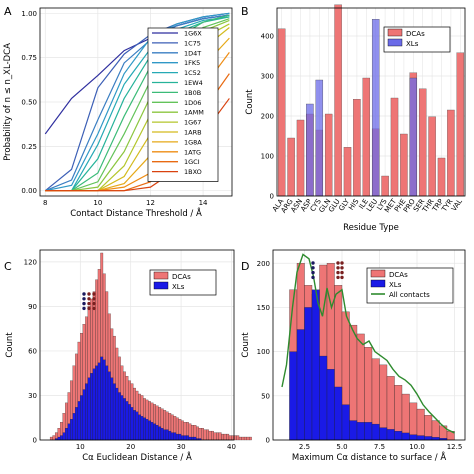 The width and height of the screenshot is (474, 474). I want to click on x-tick-label: 20, so click(130, 447).